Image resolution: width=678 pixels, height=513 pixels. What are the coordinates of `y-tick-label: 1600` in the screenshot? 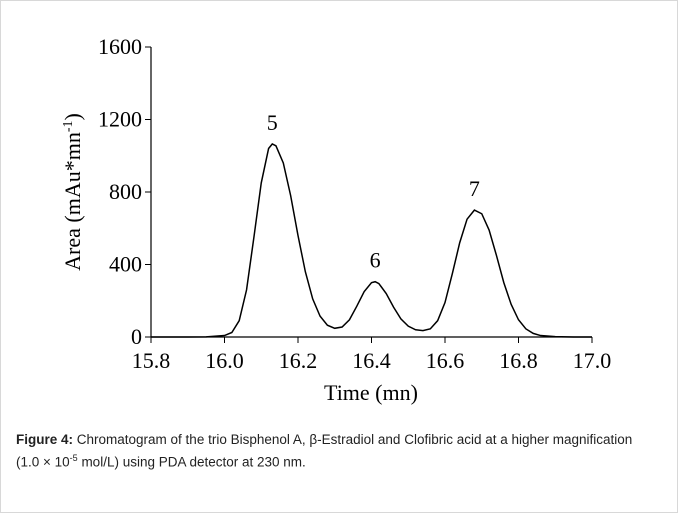 It's located at (120, 46).